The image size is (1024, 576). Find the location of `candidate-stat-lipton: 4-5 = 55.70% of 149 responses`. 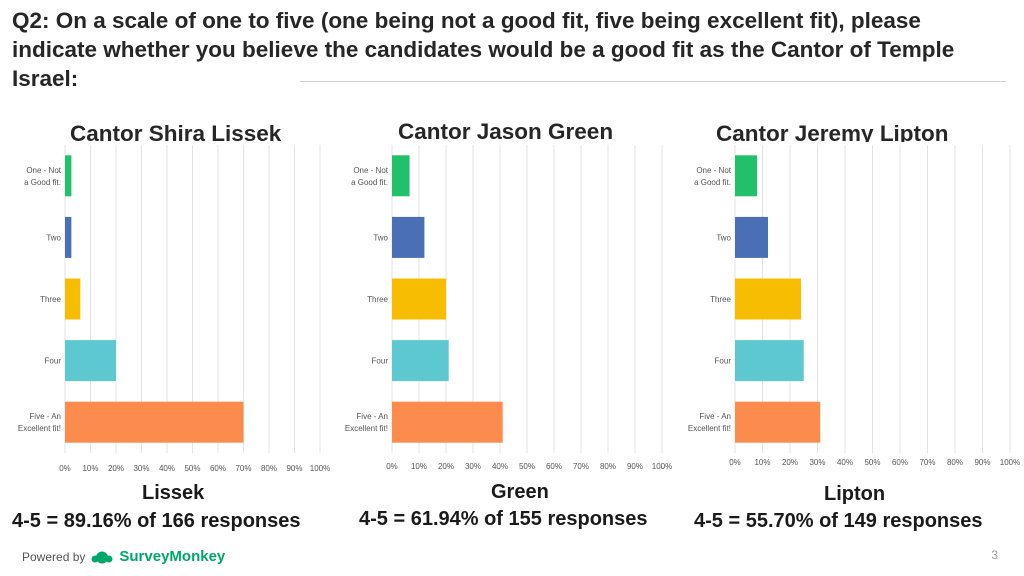

candidate-stat-lipton: 4-5 = 55.70% of 149 responses is located at coordinates (838, 521).